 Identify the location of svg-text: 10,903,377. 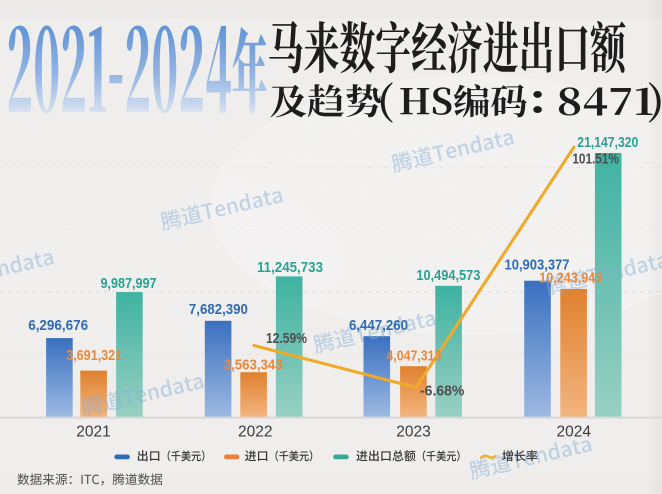
(537, 265).